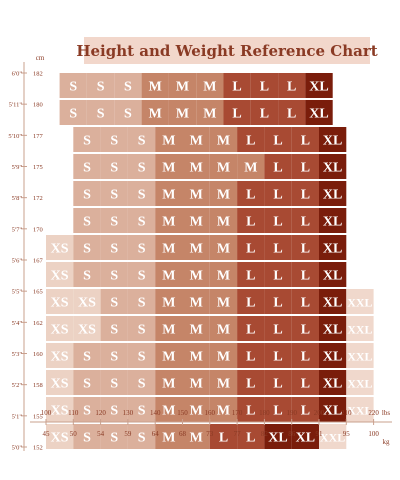 This screenshot has width=400, height=480. What do you see at coordinates (16, 105) in the screenshot?
I see `height-ft-label: 5'11"` at bounding box center [16, 105].